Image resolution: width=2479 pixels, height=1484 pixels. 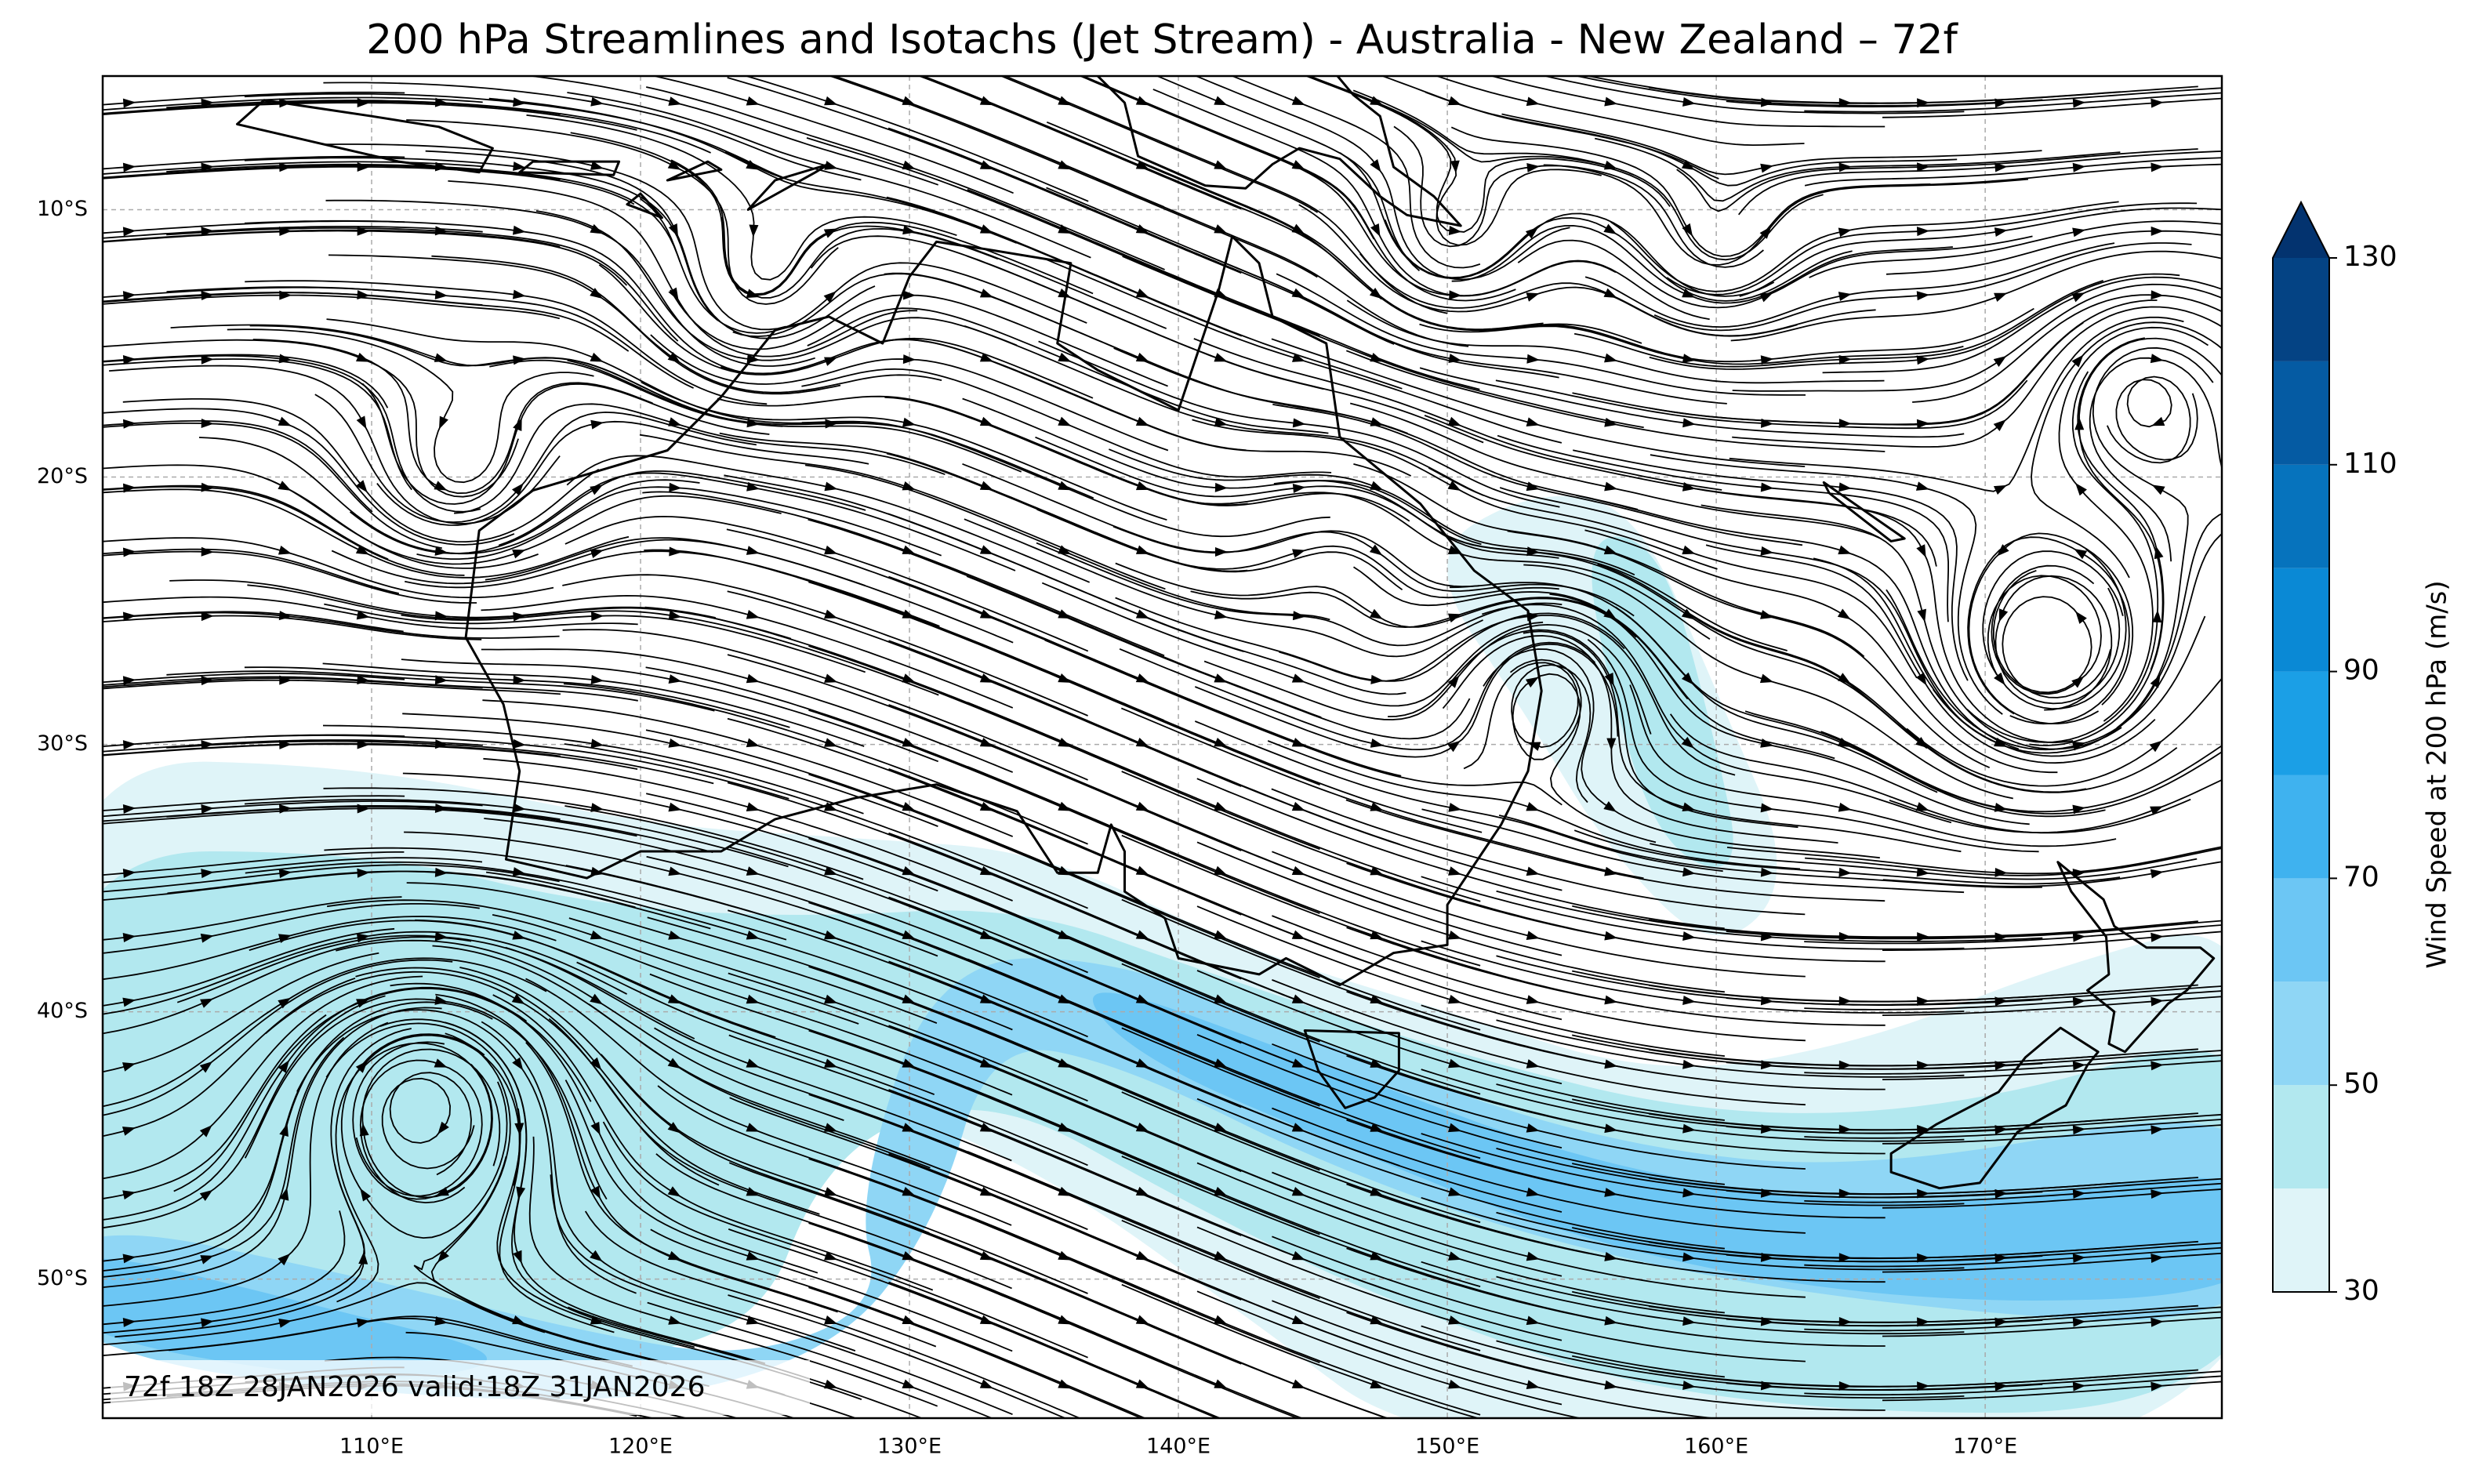 What do you see at coordinates (63, 1278) in the screenshot?
I see `lat-tick-label: 50°S` at bounding box center [63, 1278].